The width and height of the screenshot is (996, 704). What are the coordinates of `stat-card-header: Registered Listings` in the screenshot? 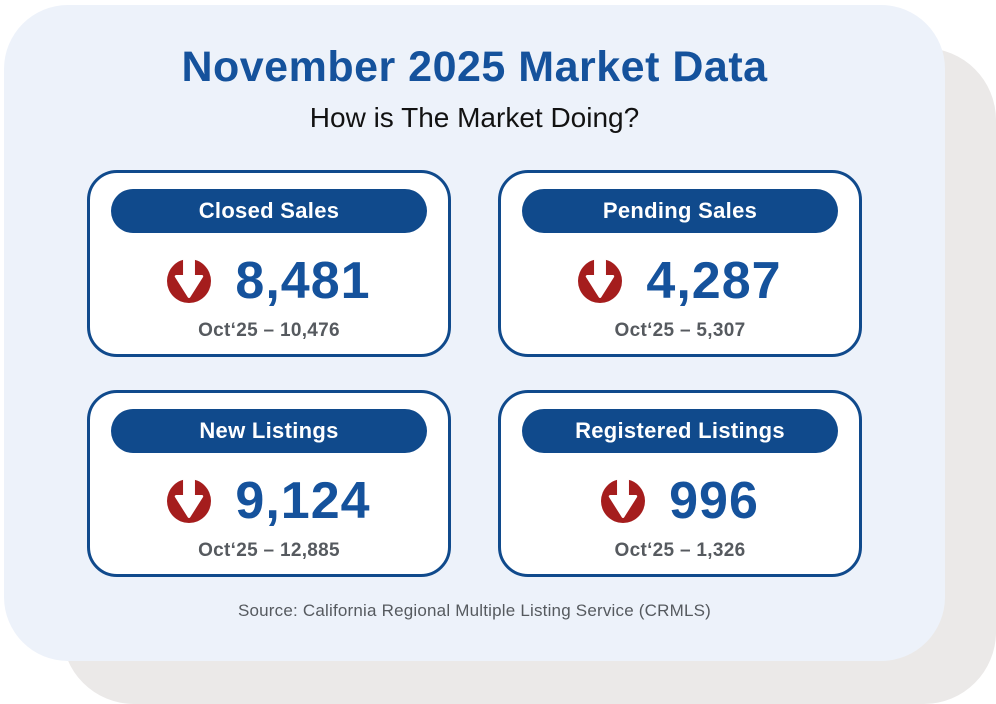 It's located at (680, 431).